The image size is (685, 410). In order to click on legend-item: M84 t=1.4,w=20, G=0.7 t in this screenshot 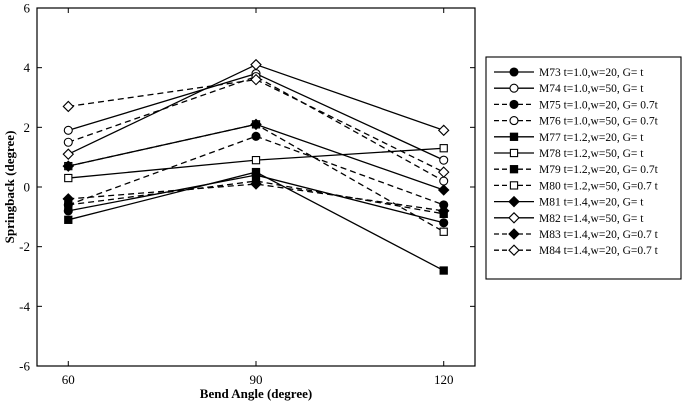, I will do `click(576, 250)`.